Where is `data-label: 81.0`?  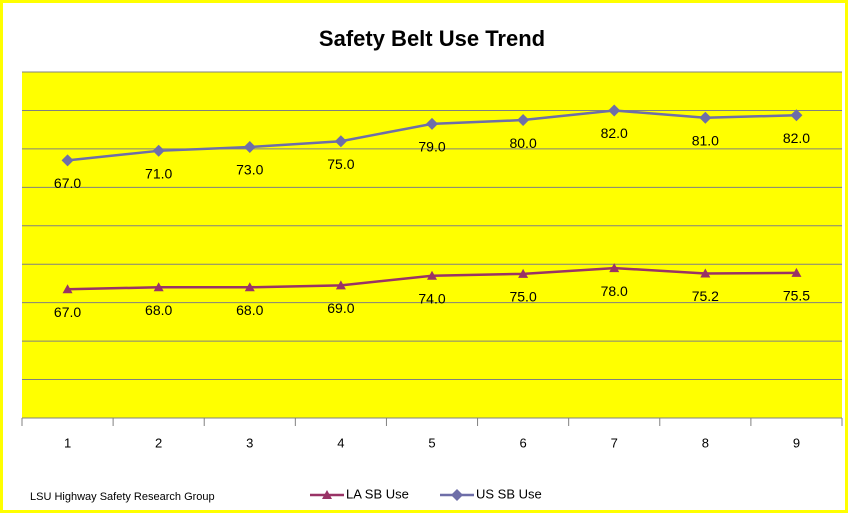
data-label: 81.0 is located at coordinates (705, 140).